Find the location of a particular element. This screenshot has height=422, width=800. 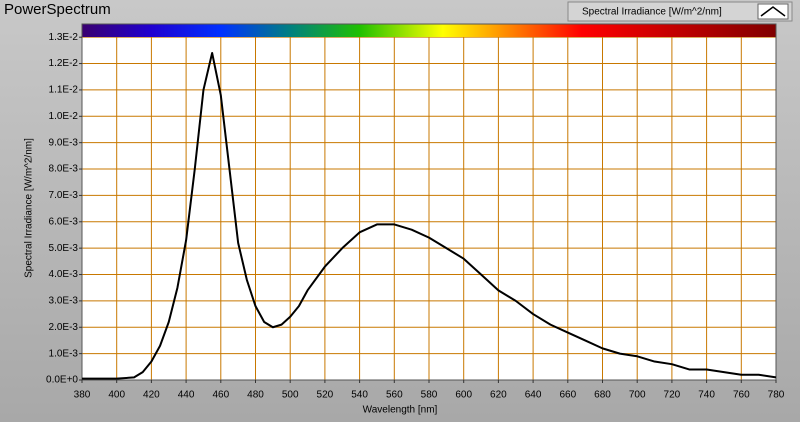

x-tick-label: 780 is located at coordinates (776, 395).